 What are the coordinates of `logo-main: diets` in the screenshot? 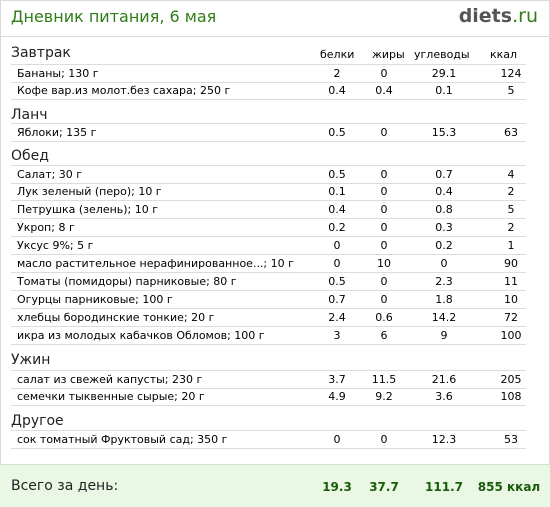 It's located at (485, 16).